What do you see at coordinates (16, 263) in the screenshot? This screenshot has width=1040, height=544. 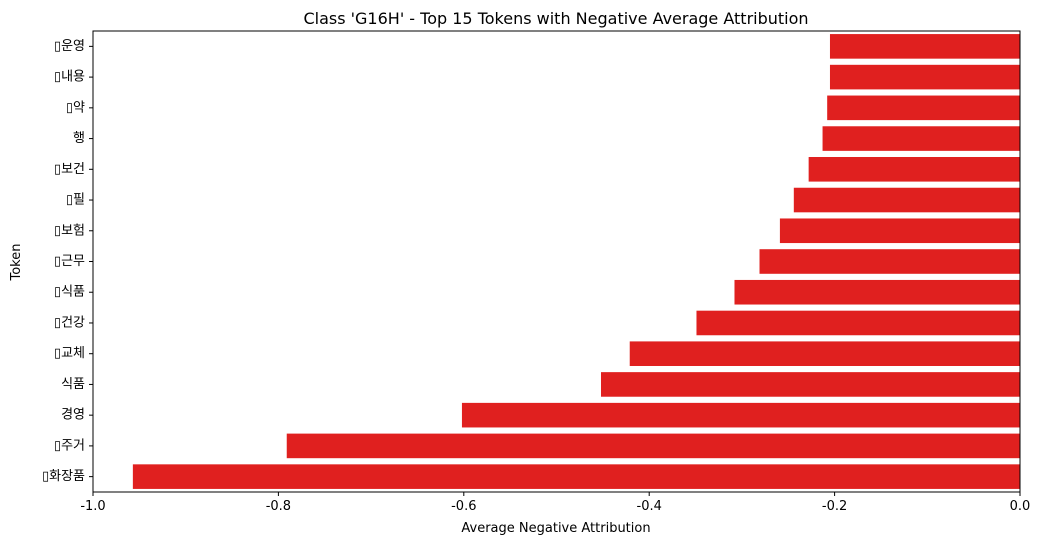 I see `y-axis-label: Token` at bounding box center [16, 263].